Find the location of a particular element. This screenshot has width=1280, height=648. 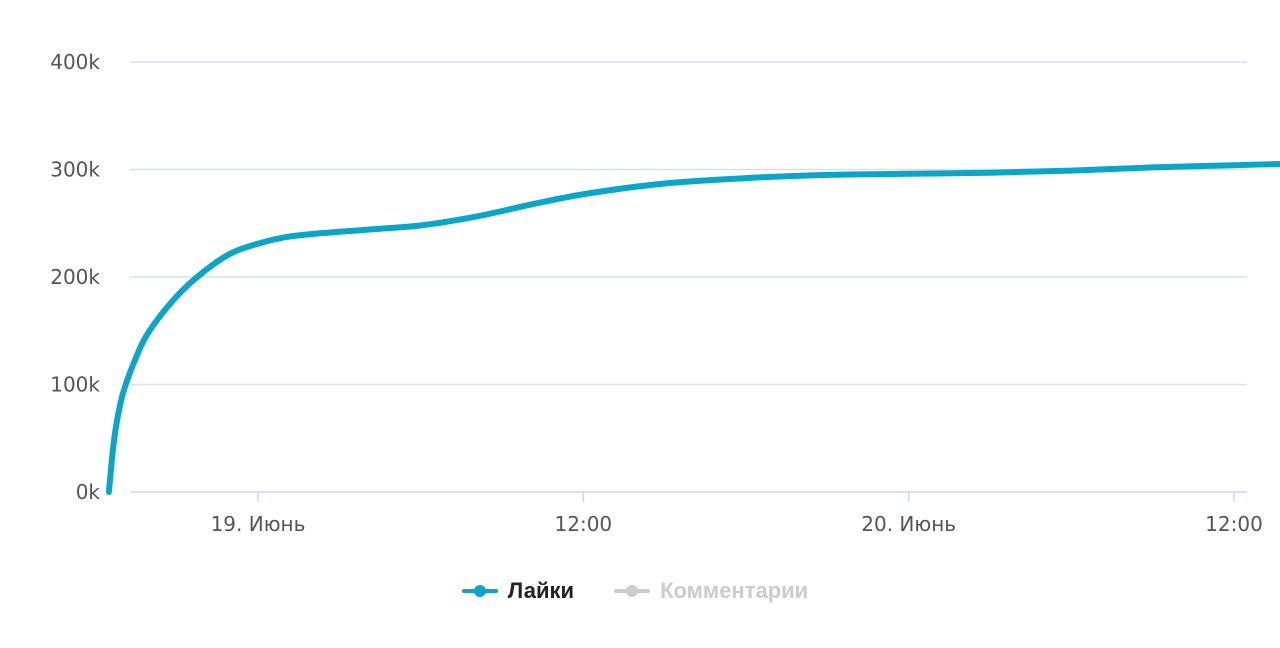

legend-label-likes: Лайки is located at coordinates (541, 590).